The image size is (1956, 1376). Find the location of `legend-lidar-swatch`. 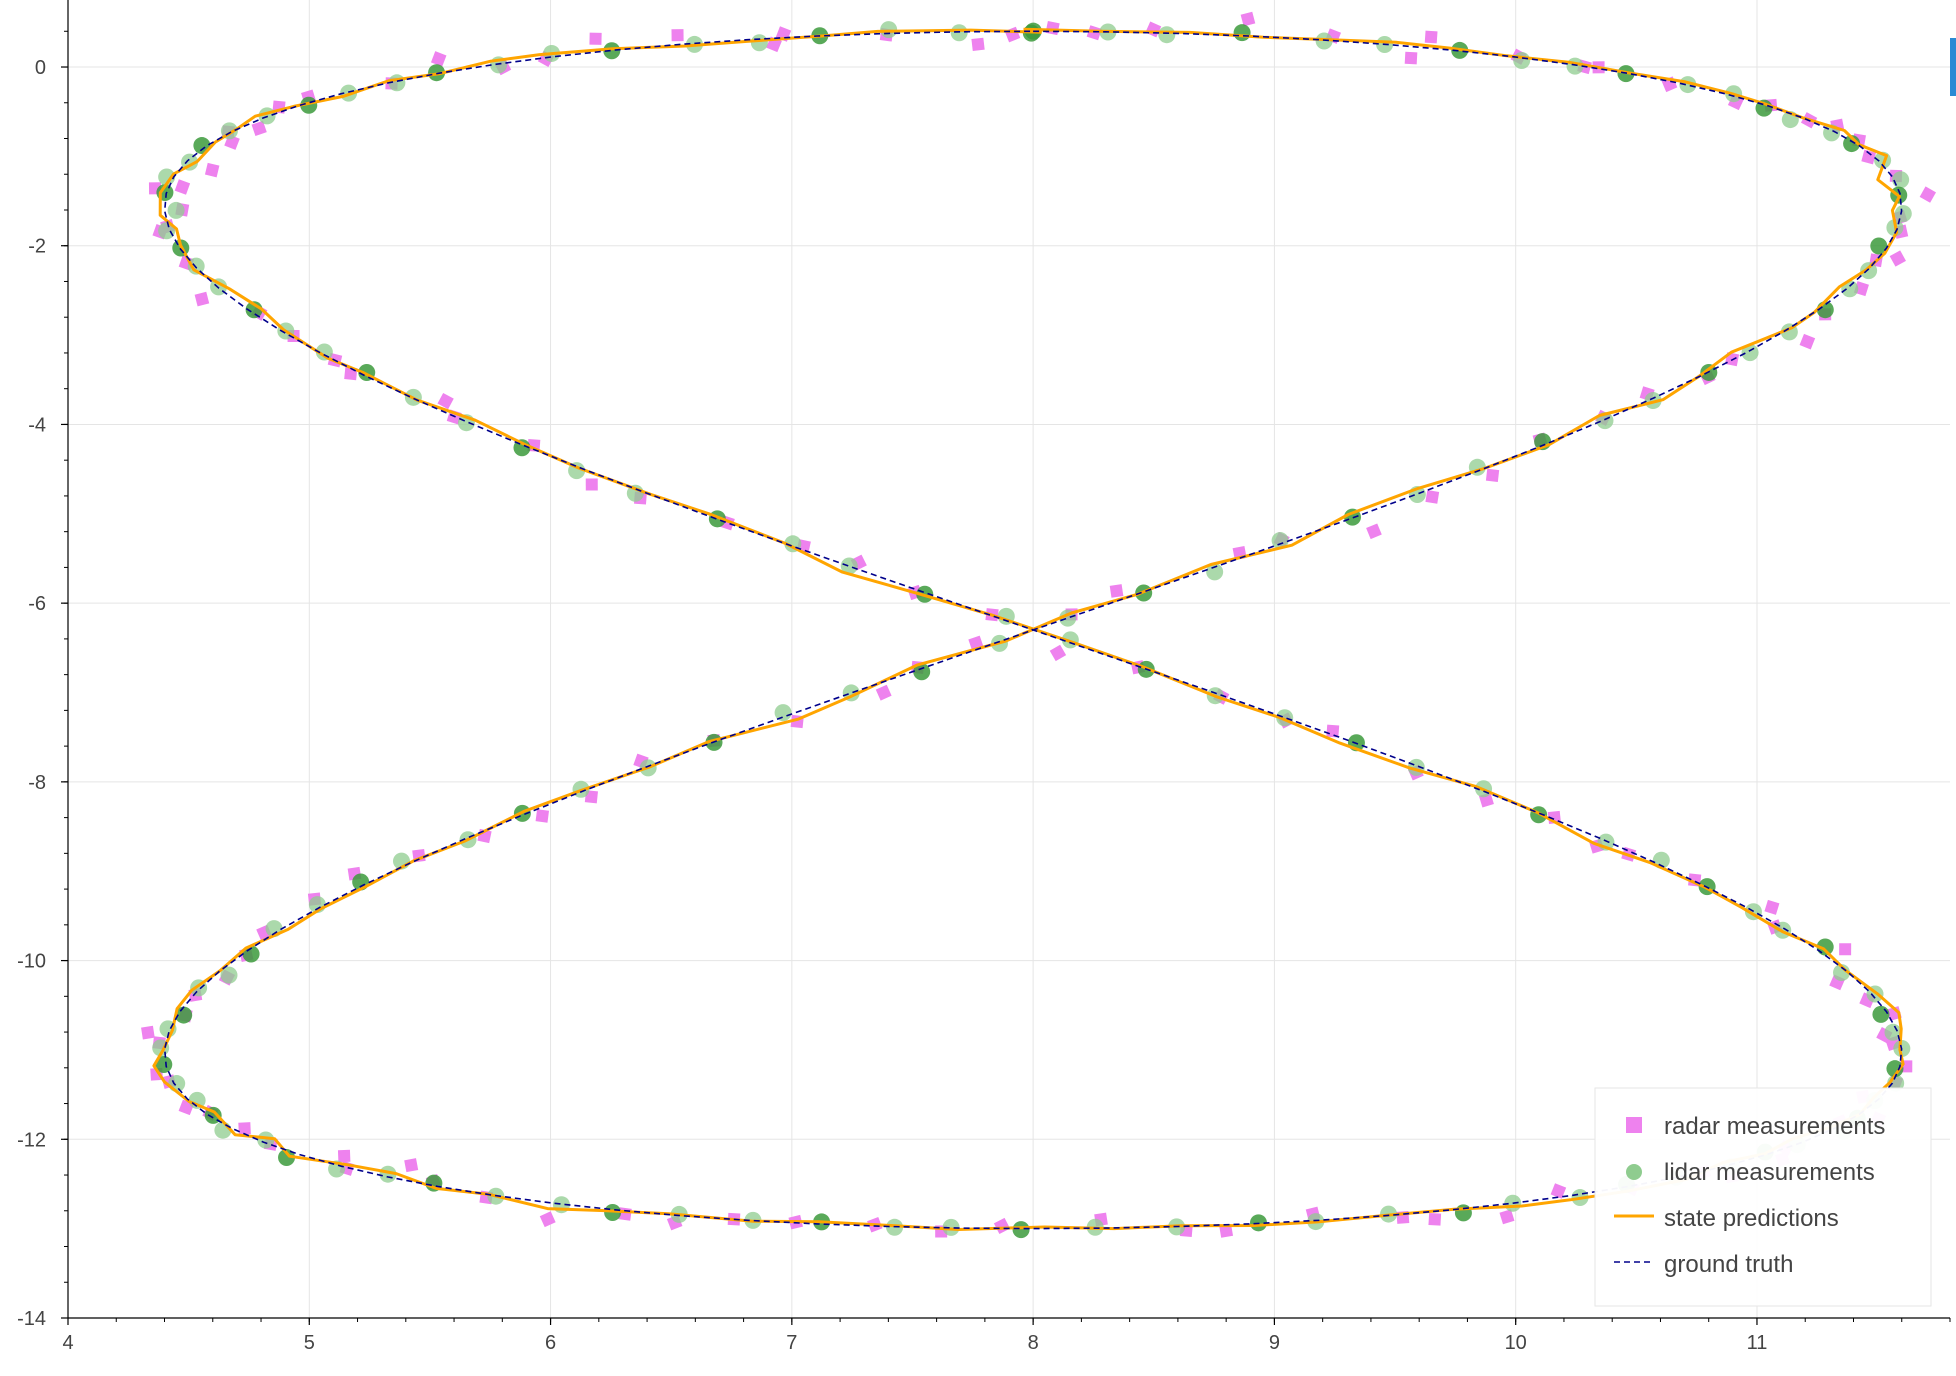

legend-lidar-swatch is located at coordinates (1634, 1172).